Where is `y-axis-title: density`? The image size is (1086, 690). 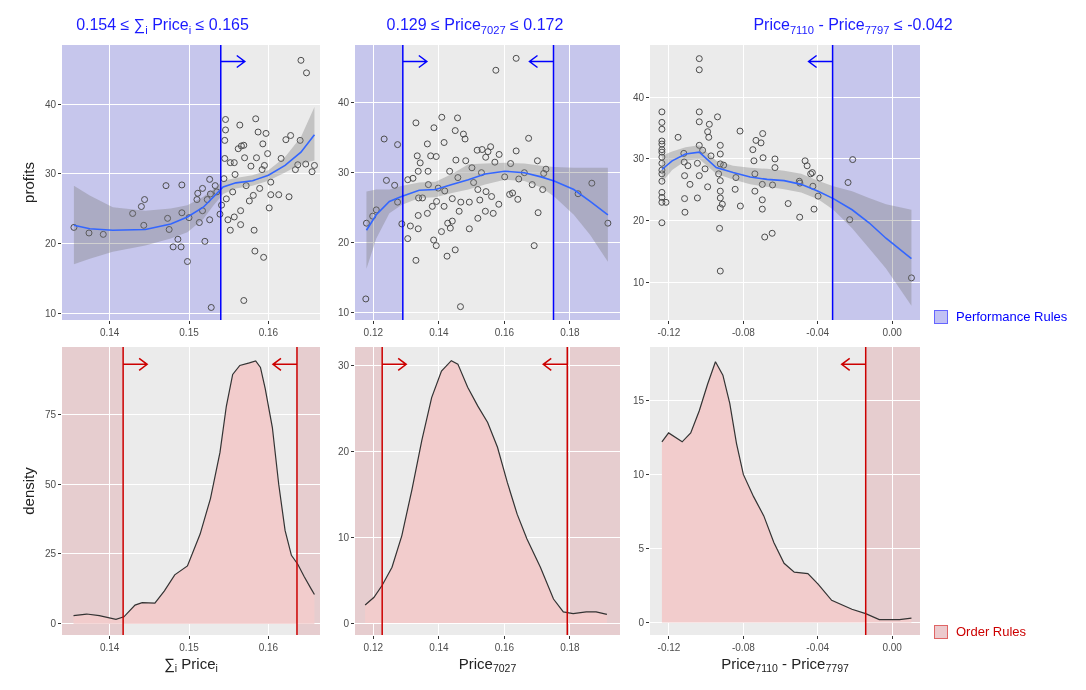
y-axis-title: density is located at coordinates (29, 490).